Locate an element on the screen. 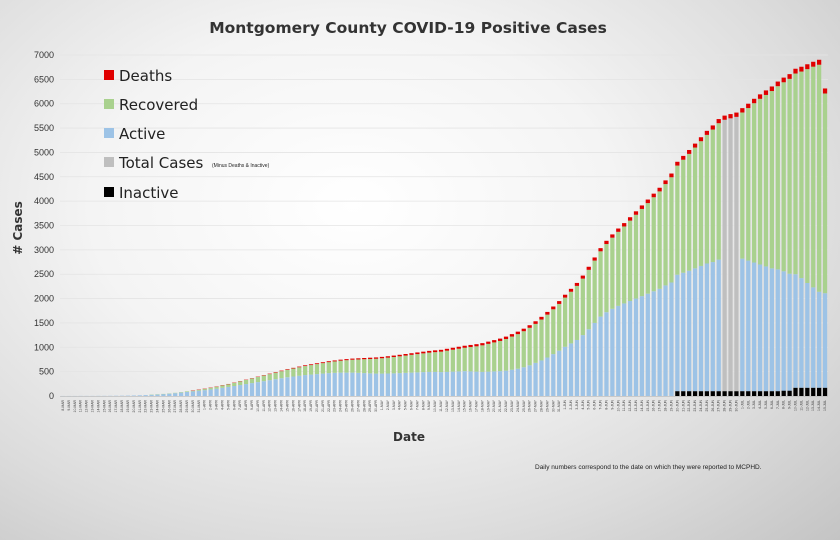 This screenshot has height=540, width=840. x-tick-label: 4-MAY is located at coordinates (400, 404).